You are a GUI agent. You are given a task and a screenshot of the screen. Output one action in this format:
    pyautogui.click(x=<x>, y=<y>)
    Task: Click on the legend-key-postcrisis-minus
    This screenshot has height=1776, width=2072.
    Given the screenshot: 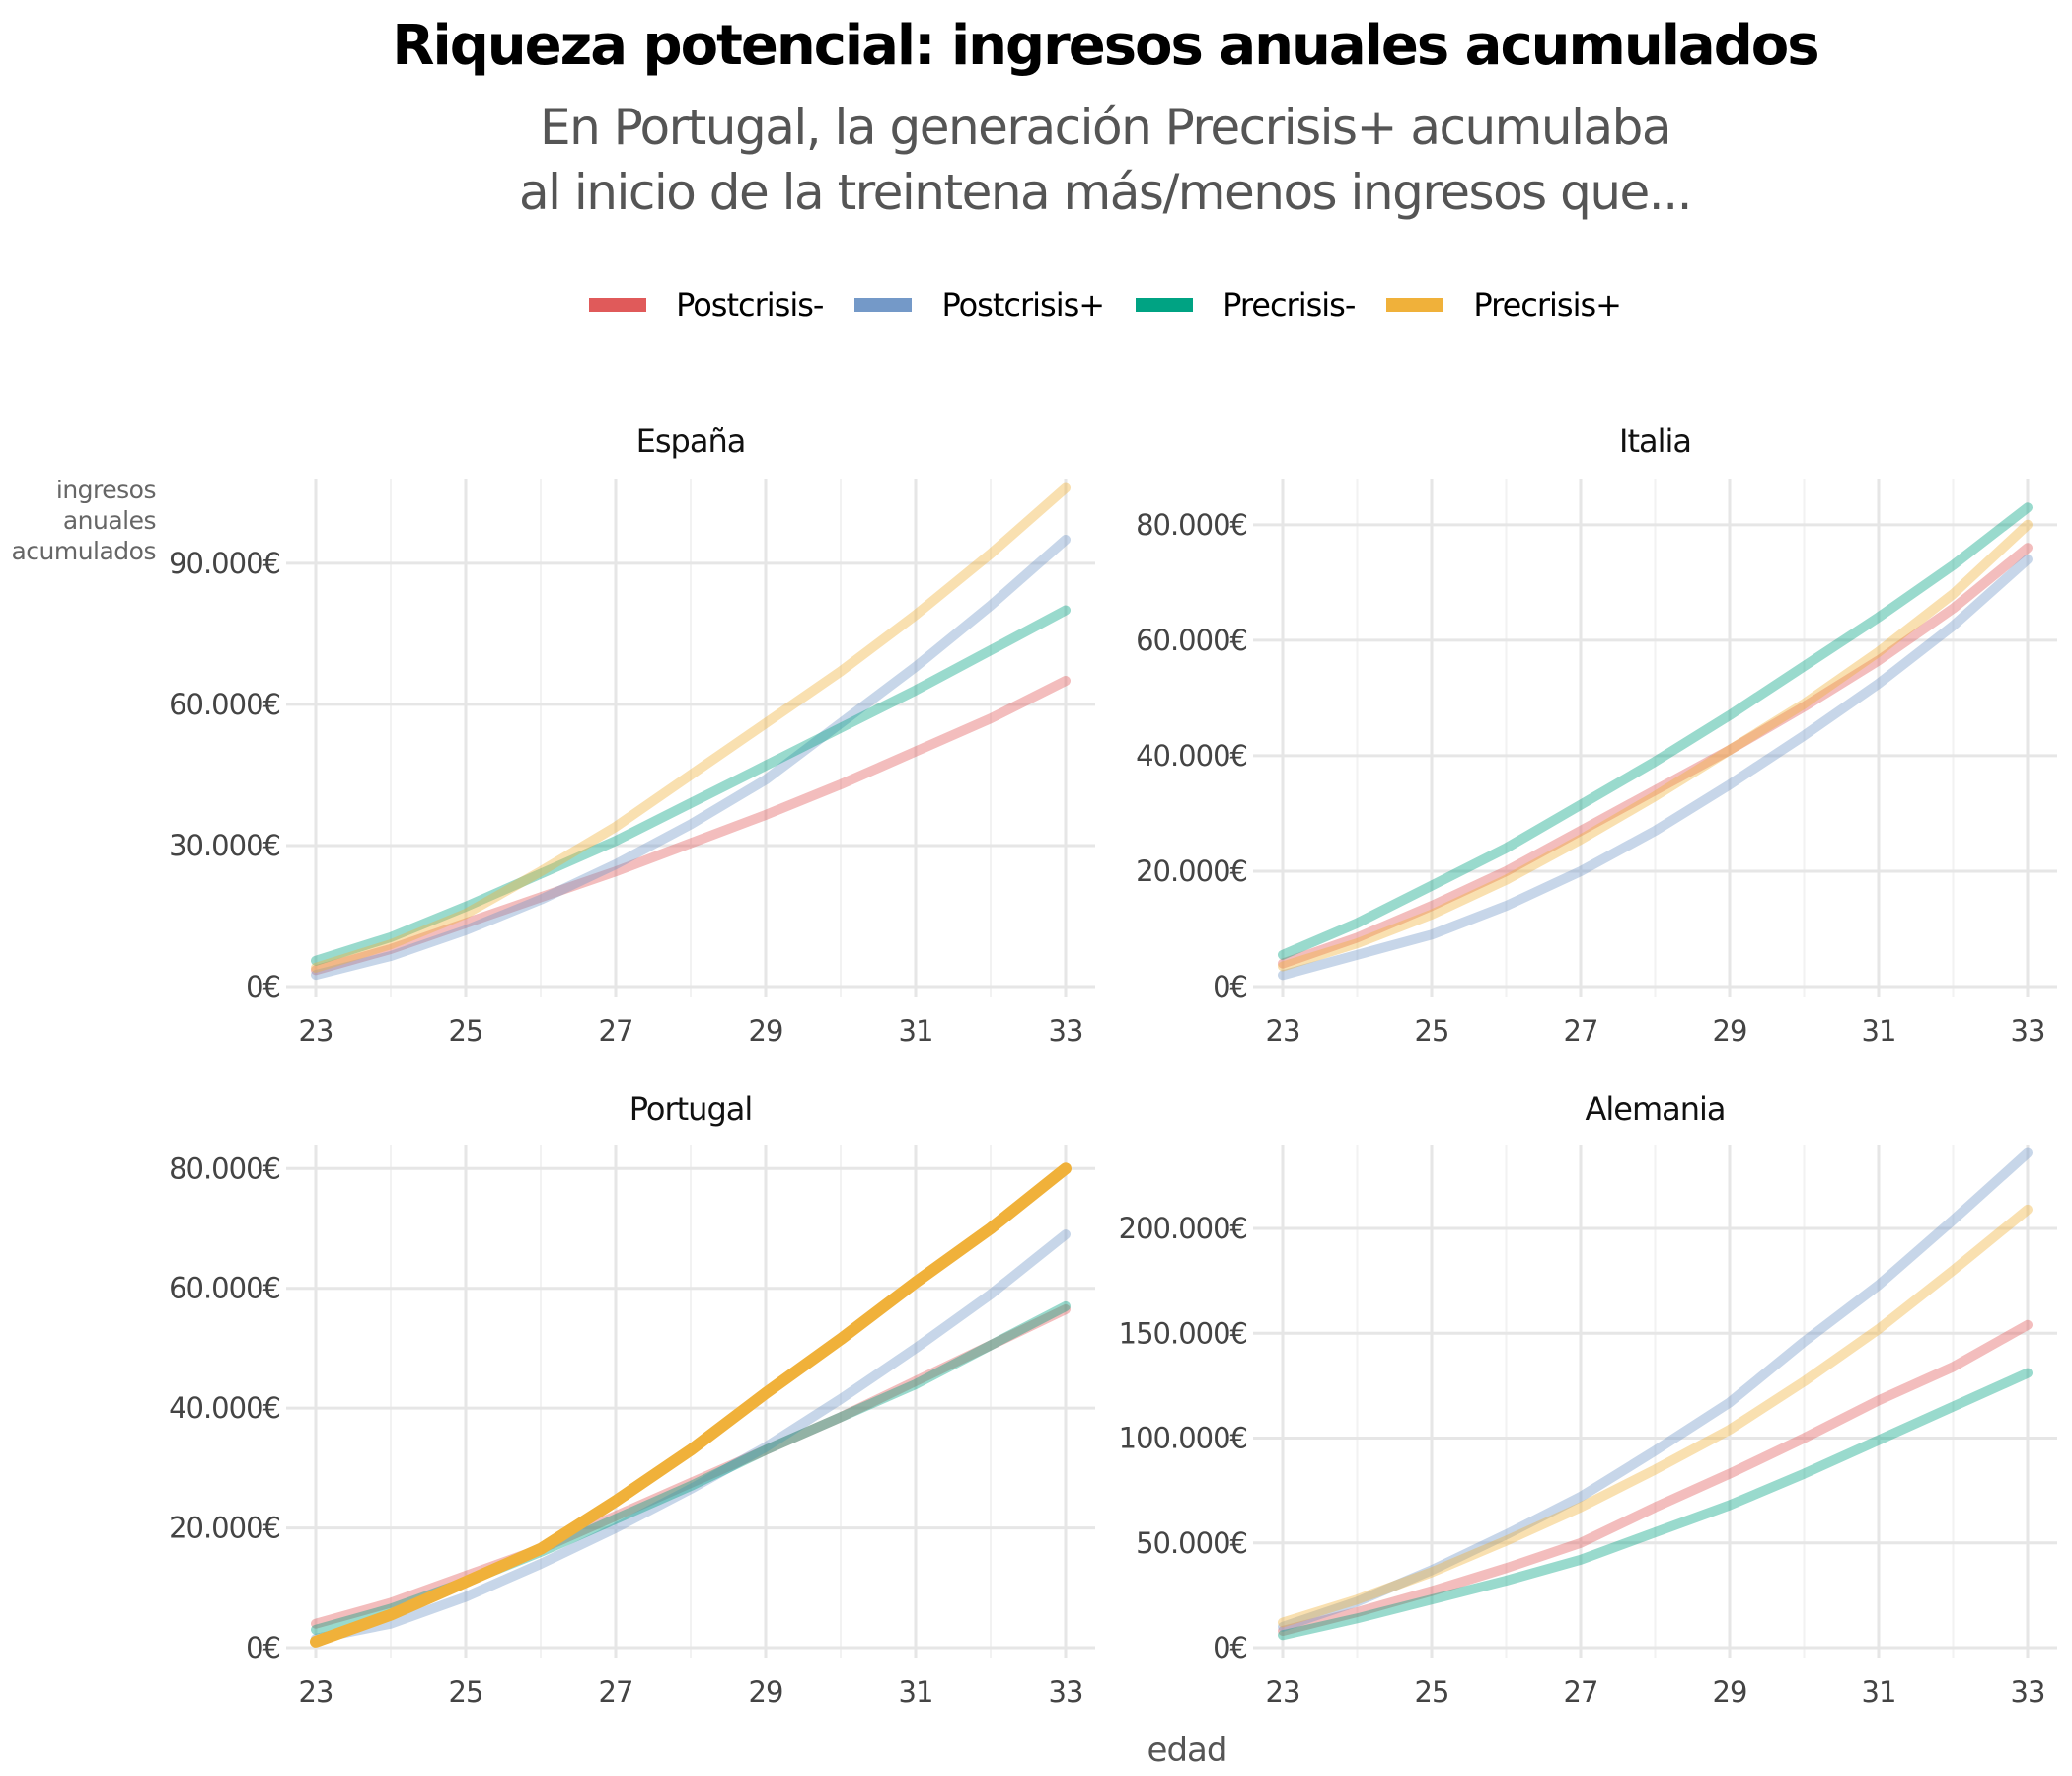 What is the action you would take?
    pyautogui.click(x=618, y=305)
    